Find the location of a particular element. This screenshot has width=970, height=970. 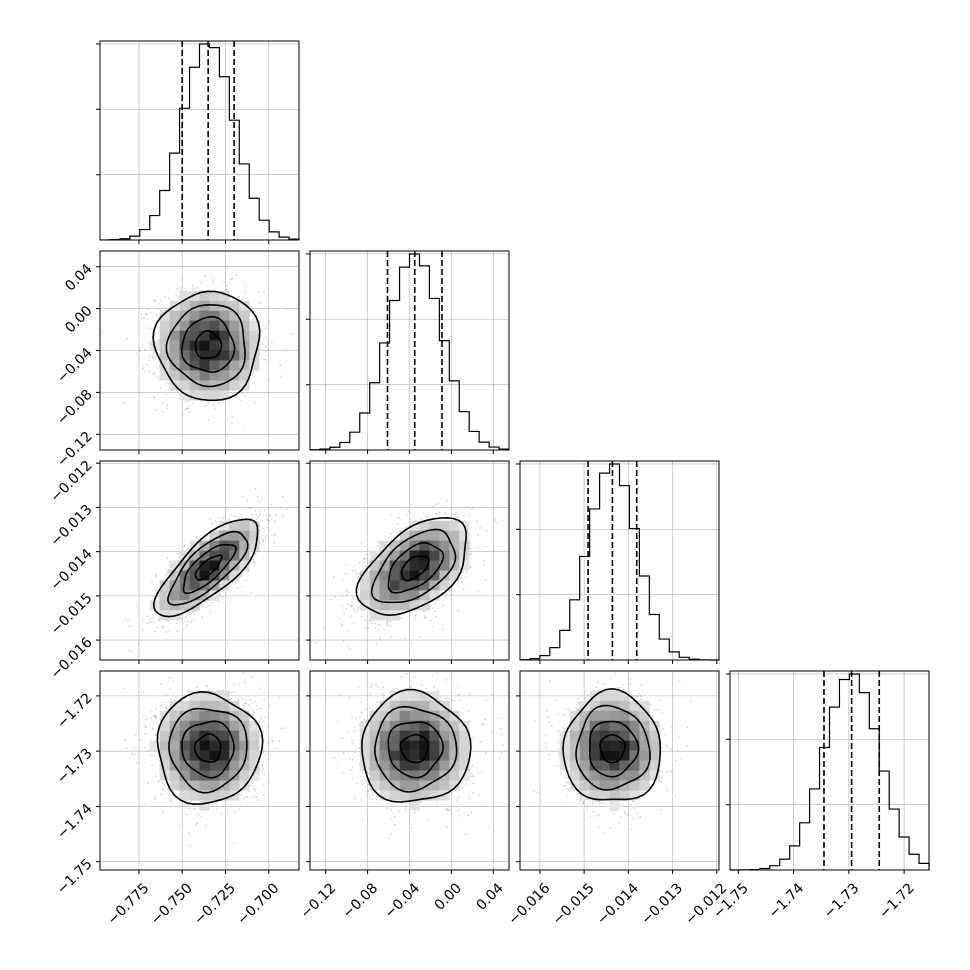

tick-label-x: −0.12 is located at coordinates (319, 901).